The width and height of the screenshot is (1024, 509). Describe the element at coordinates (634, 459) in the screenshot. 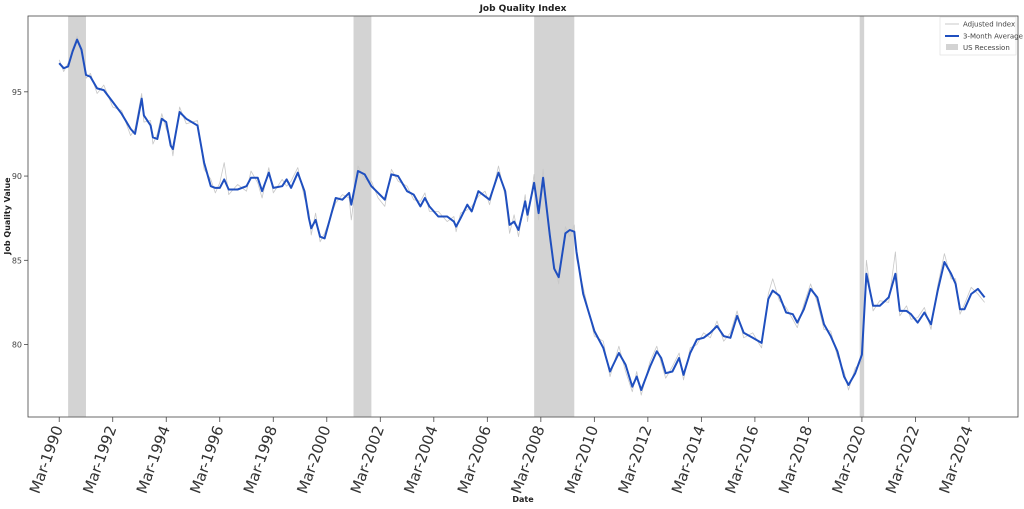

I see `x-tick-label: Mar-2012` at that location.